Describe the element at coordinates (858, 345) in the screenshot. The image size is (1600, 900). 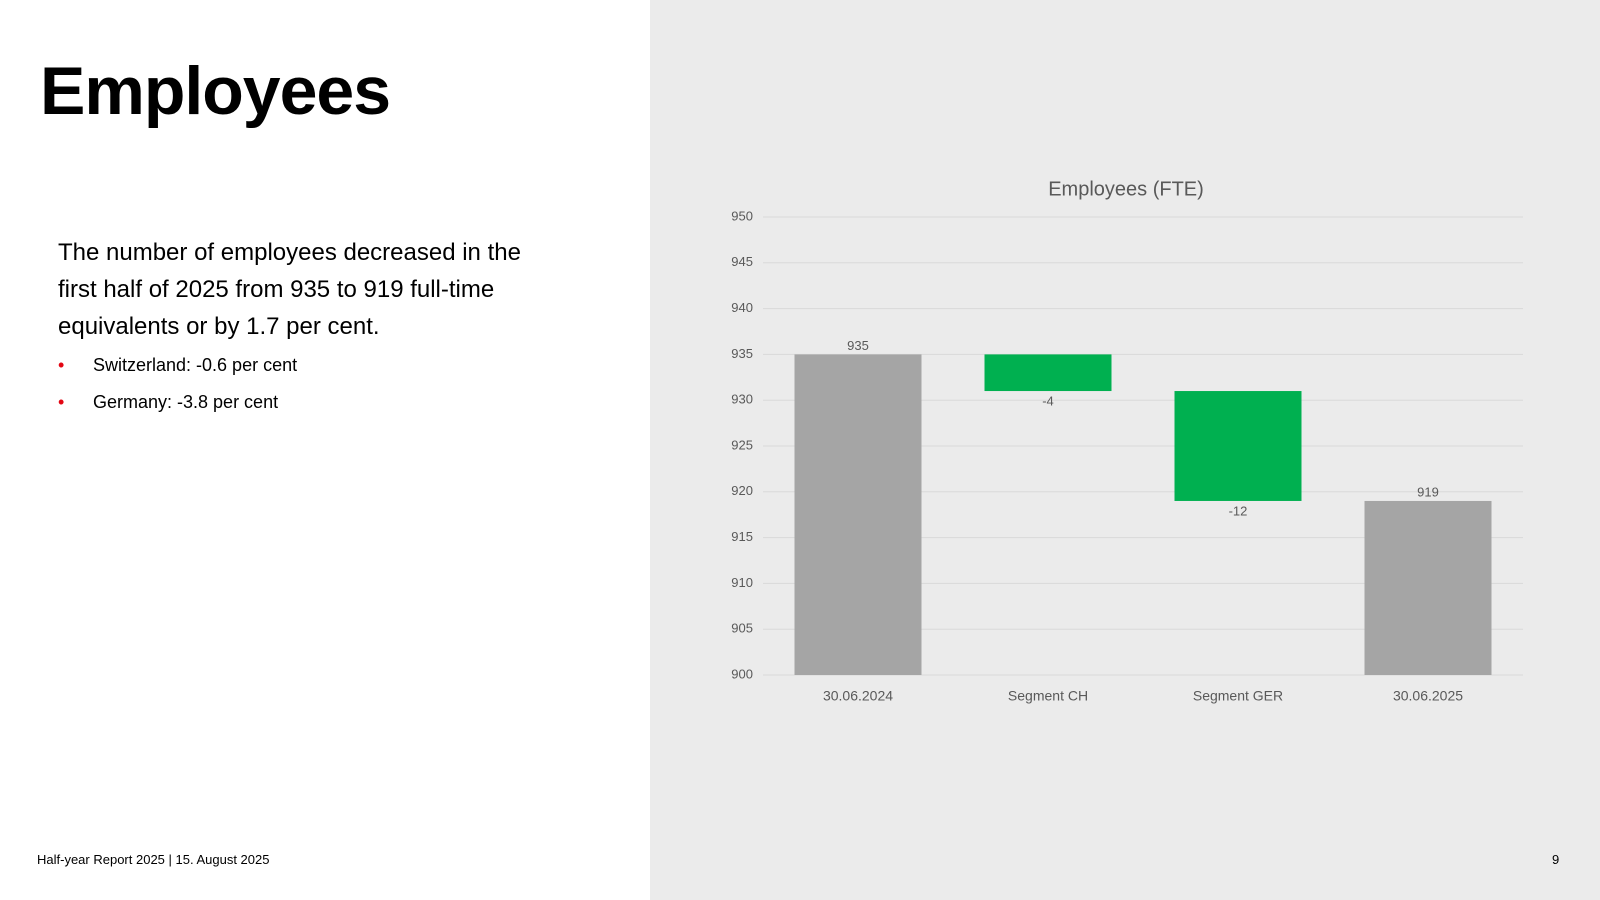
I see `data-label: 935` at that location.